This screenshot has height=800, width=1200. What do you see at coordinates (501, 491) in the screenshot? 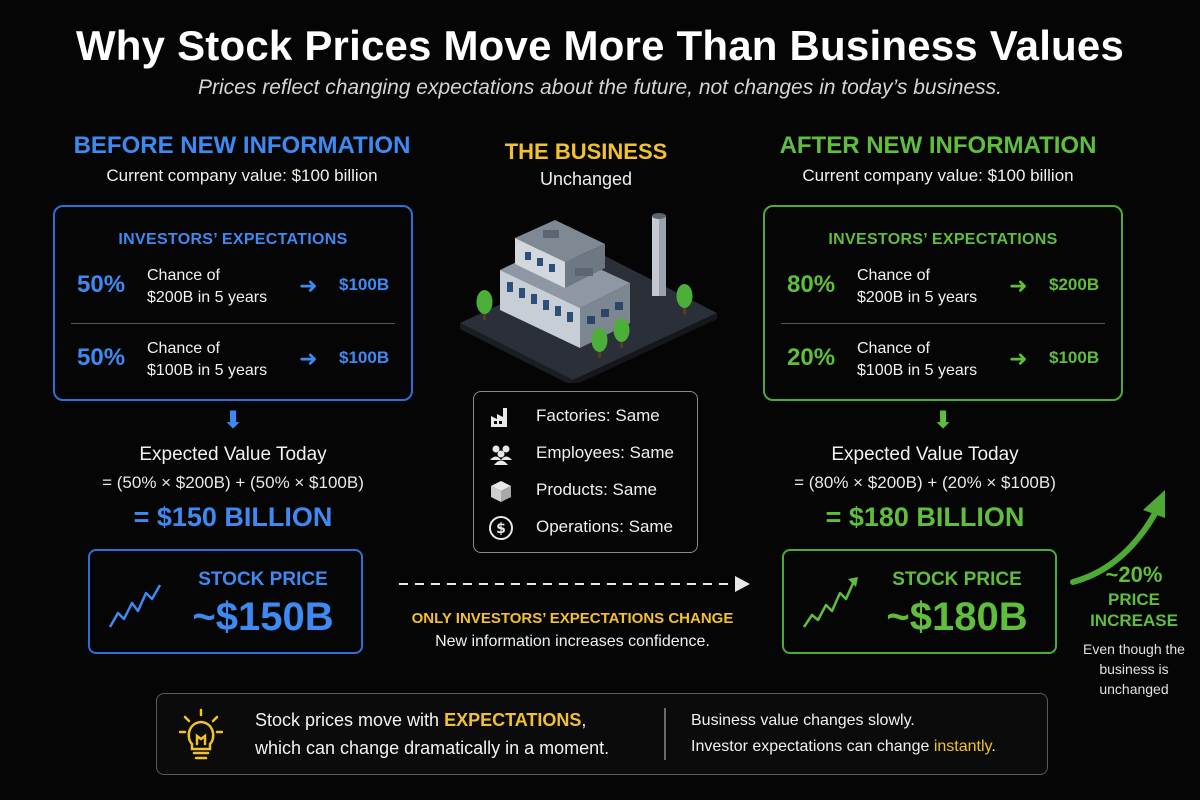
I see `box-icon` at bounding box center [501, 491].